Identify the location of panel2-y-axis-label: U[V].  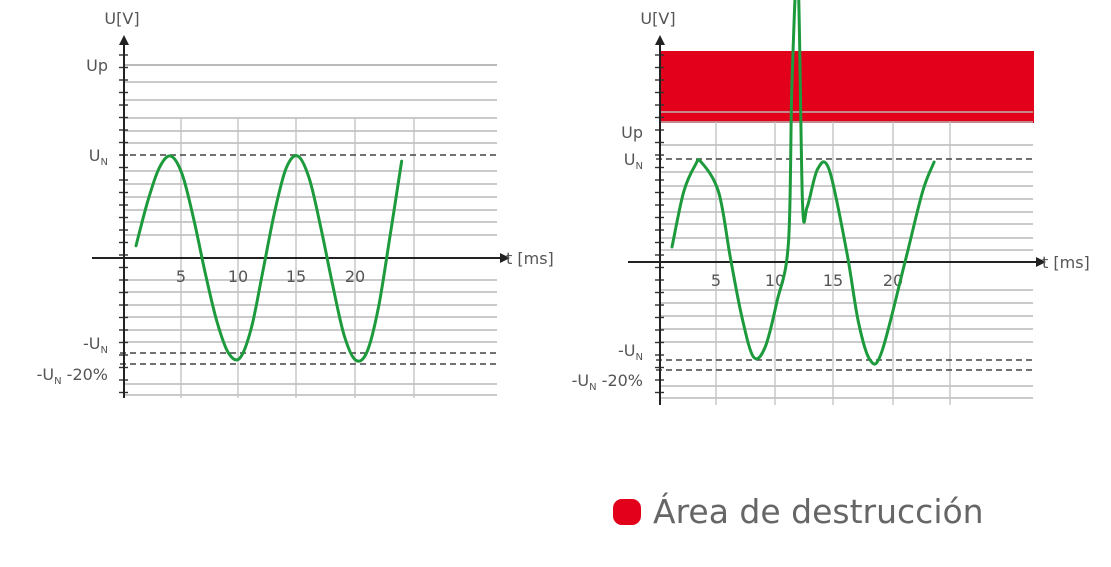
(657, 18).